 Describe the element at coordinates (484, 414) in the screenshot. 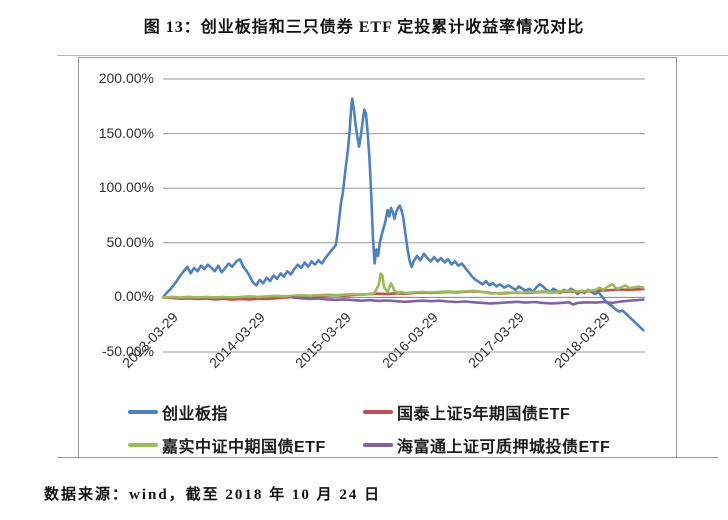

I see `legend-label-guotai-5y-treasury-etf: 国泰上证5年期国债ETF` at that location.